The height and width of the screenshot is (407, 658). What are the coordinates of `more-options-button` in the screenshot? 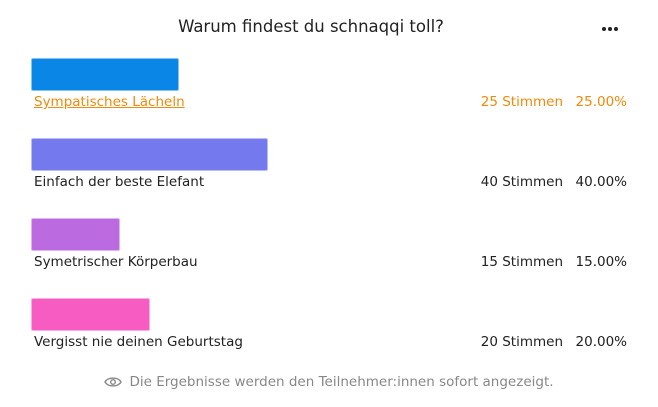 It's located at (610, 29).